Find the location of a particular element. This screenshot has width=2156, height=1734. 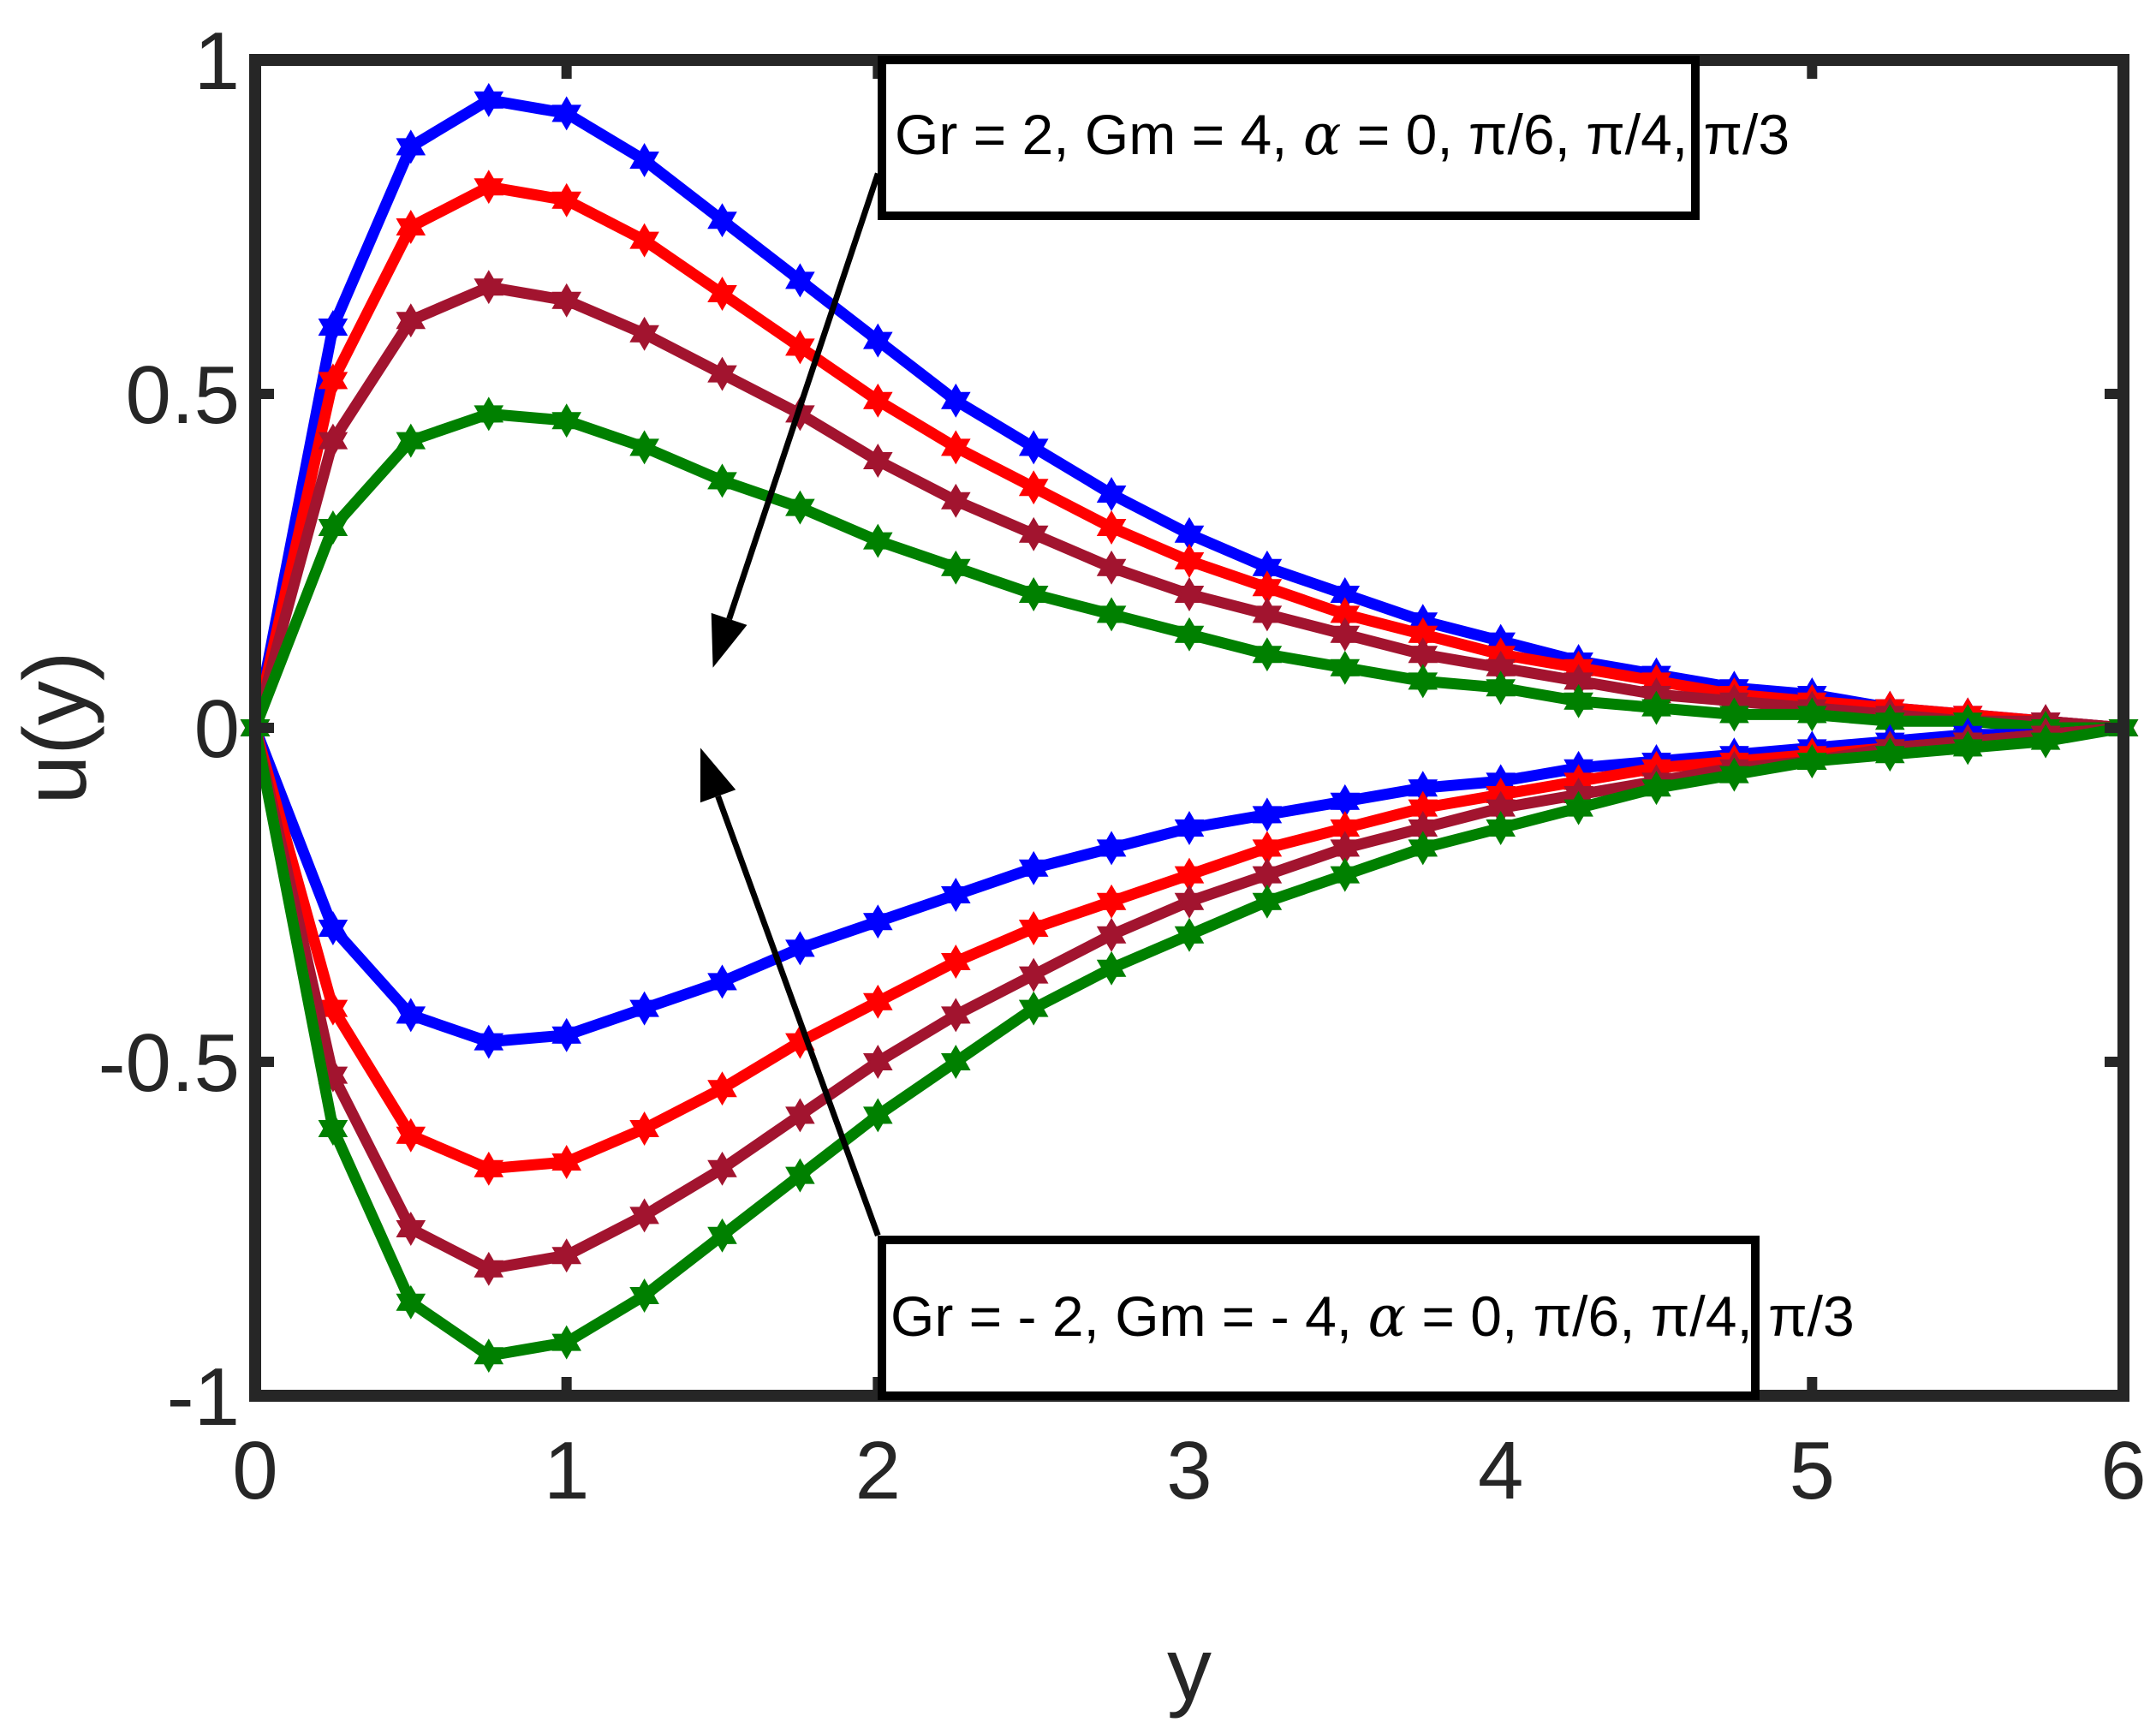

x-tick-label: 2 is located at coordinates (878, 1471).